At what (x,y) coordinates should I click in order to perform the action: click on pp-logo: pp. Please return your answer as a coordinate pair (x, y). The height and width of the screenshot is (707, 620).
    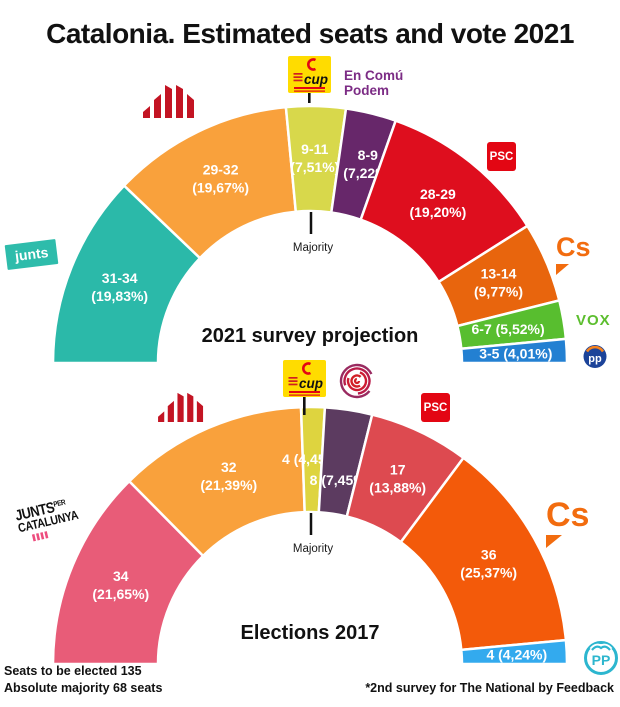
    Looking at the image, I should click on (595, 358).